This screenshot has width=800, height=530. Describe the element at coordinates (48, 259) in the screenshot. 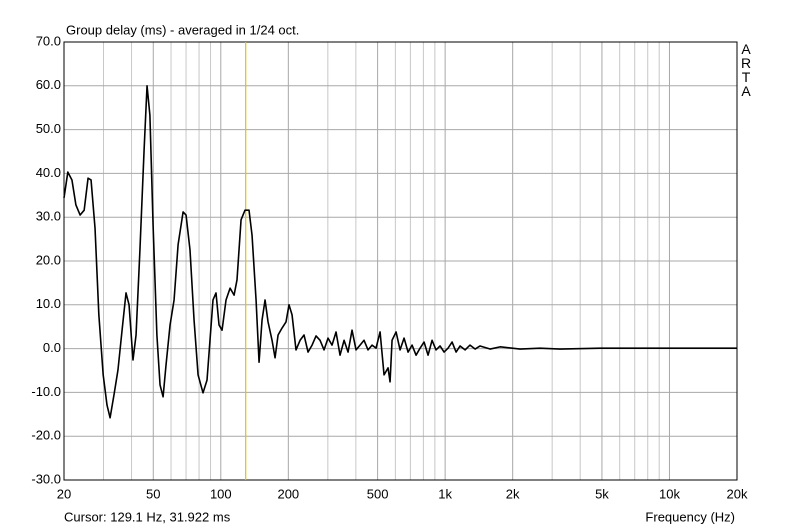

I see `y-tick-label: 20.0` at that location.